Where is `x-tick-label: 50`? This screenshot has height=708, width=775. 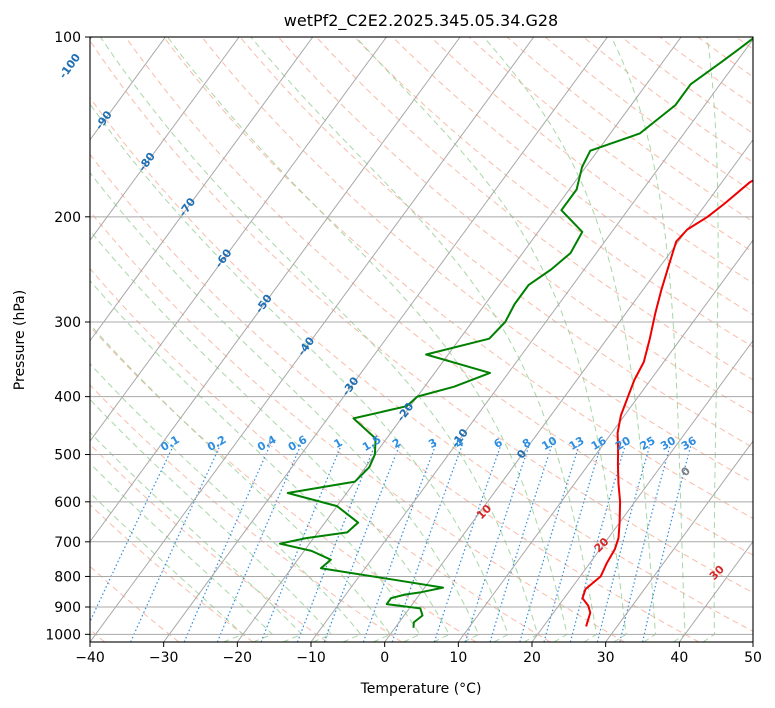
x-tick-label: 50 is located at coordinates (753, 658).